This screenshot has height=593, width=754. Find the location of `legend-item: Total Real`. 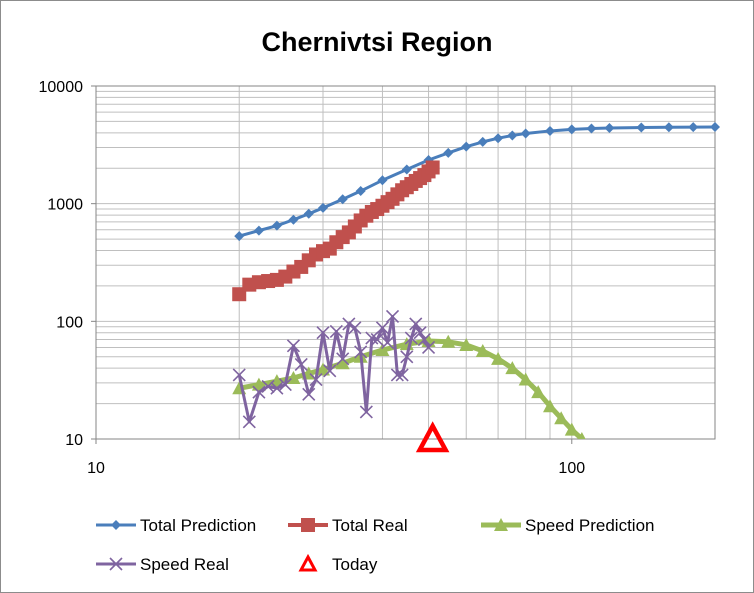

legend-item: Total Real is located at coordinates (348, 525).